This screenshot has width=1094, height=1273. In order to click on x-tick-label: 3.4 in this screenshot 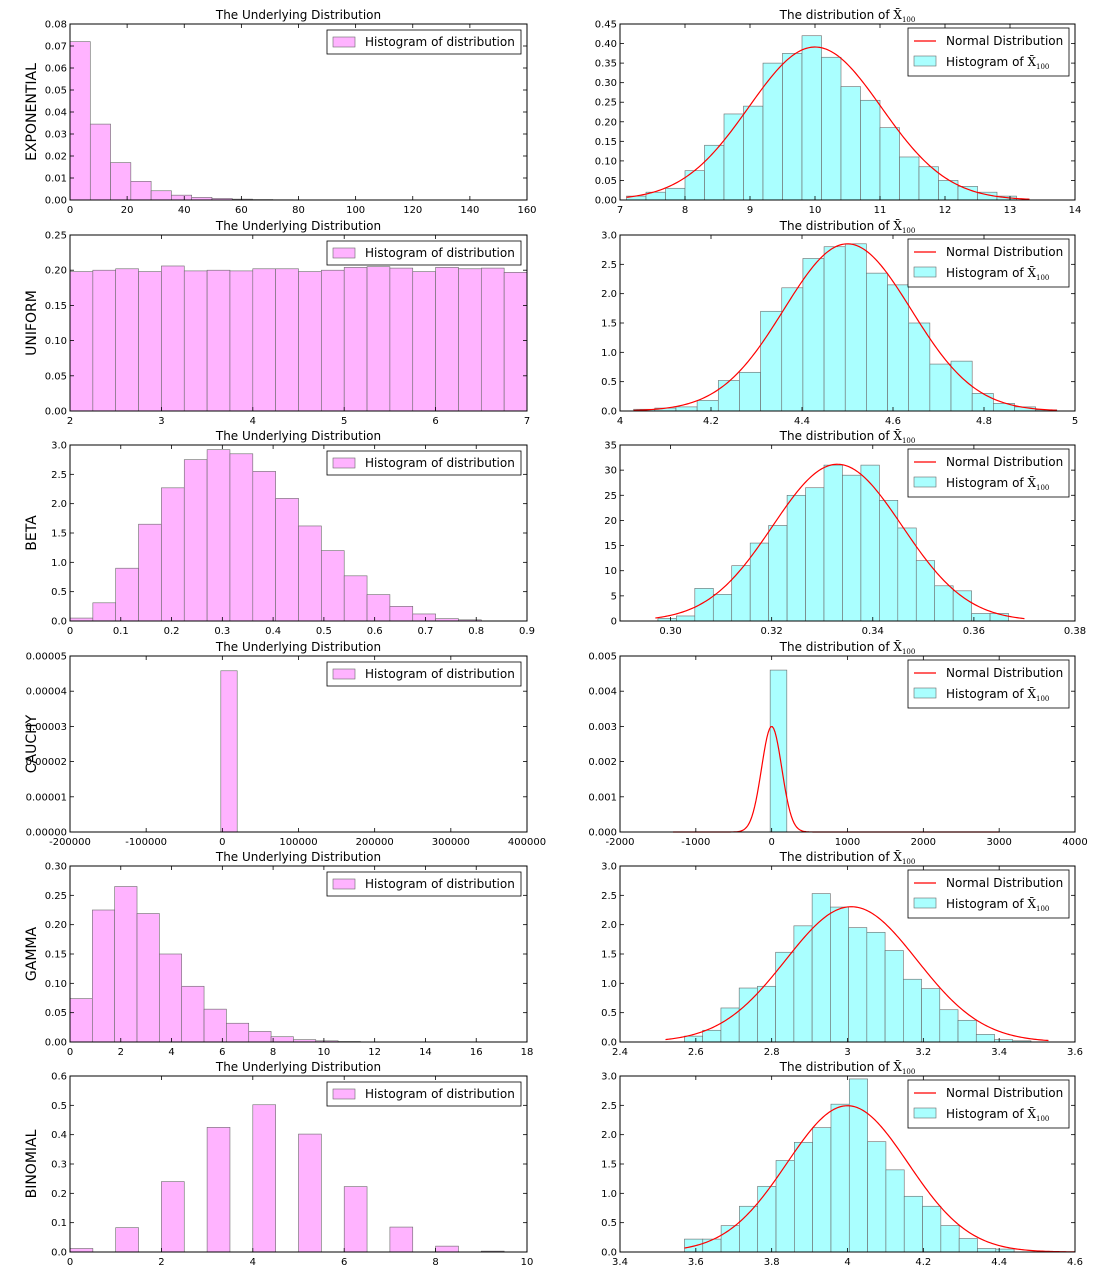, I will do `click(999, 1052)`.